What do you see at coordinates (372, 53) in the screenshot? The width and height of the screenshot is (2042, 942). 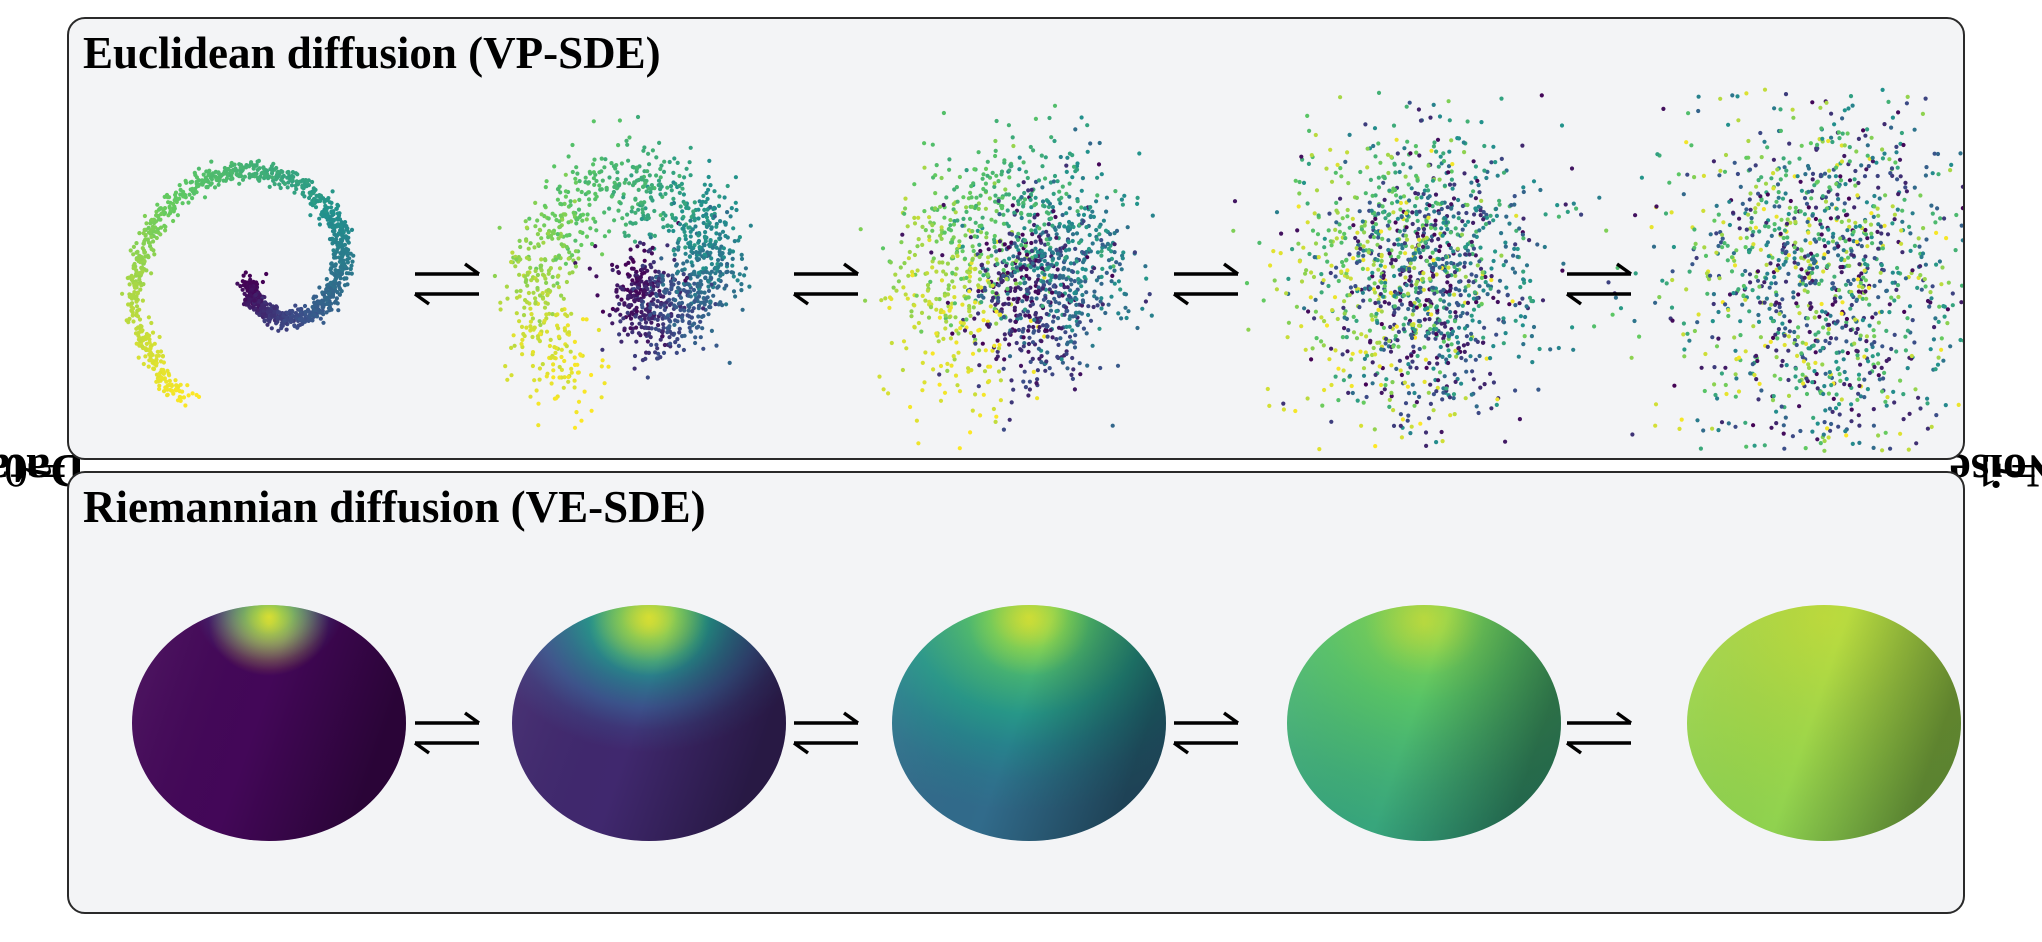 I see `euclidean-title: Euclidean diffusion (VP-SDE)` at bounding box center [372, 53].